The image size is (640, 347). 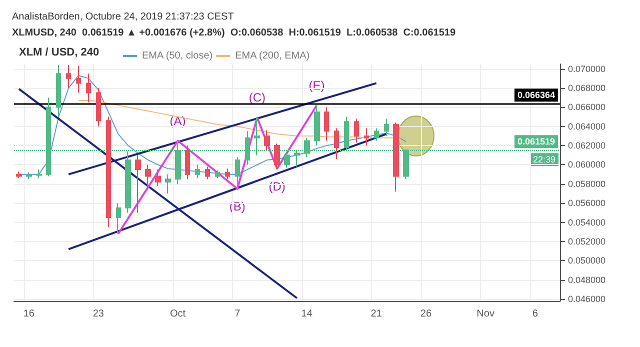 I want to click on y-tick-label: 0.054000, so click(x=587, y=222).